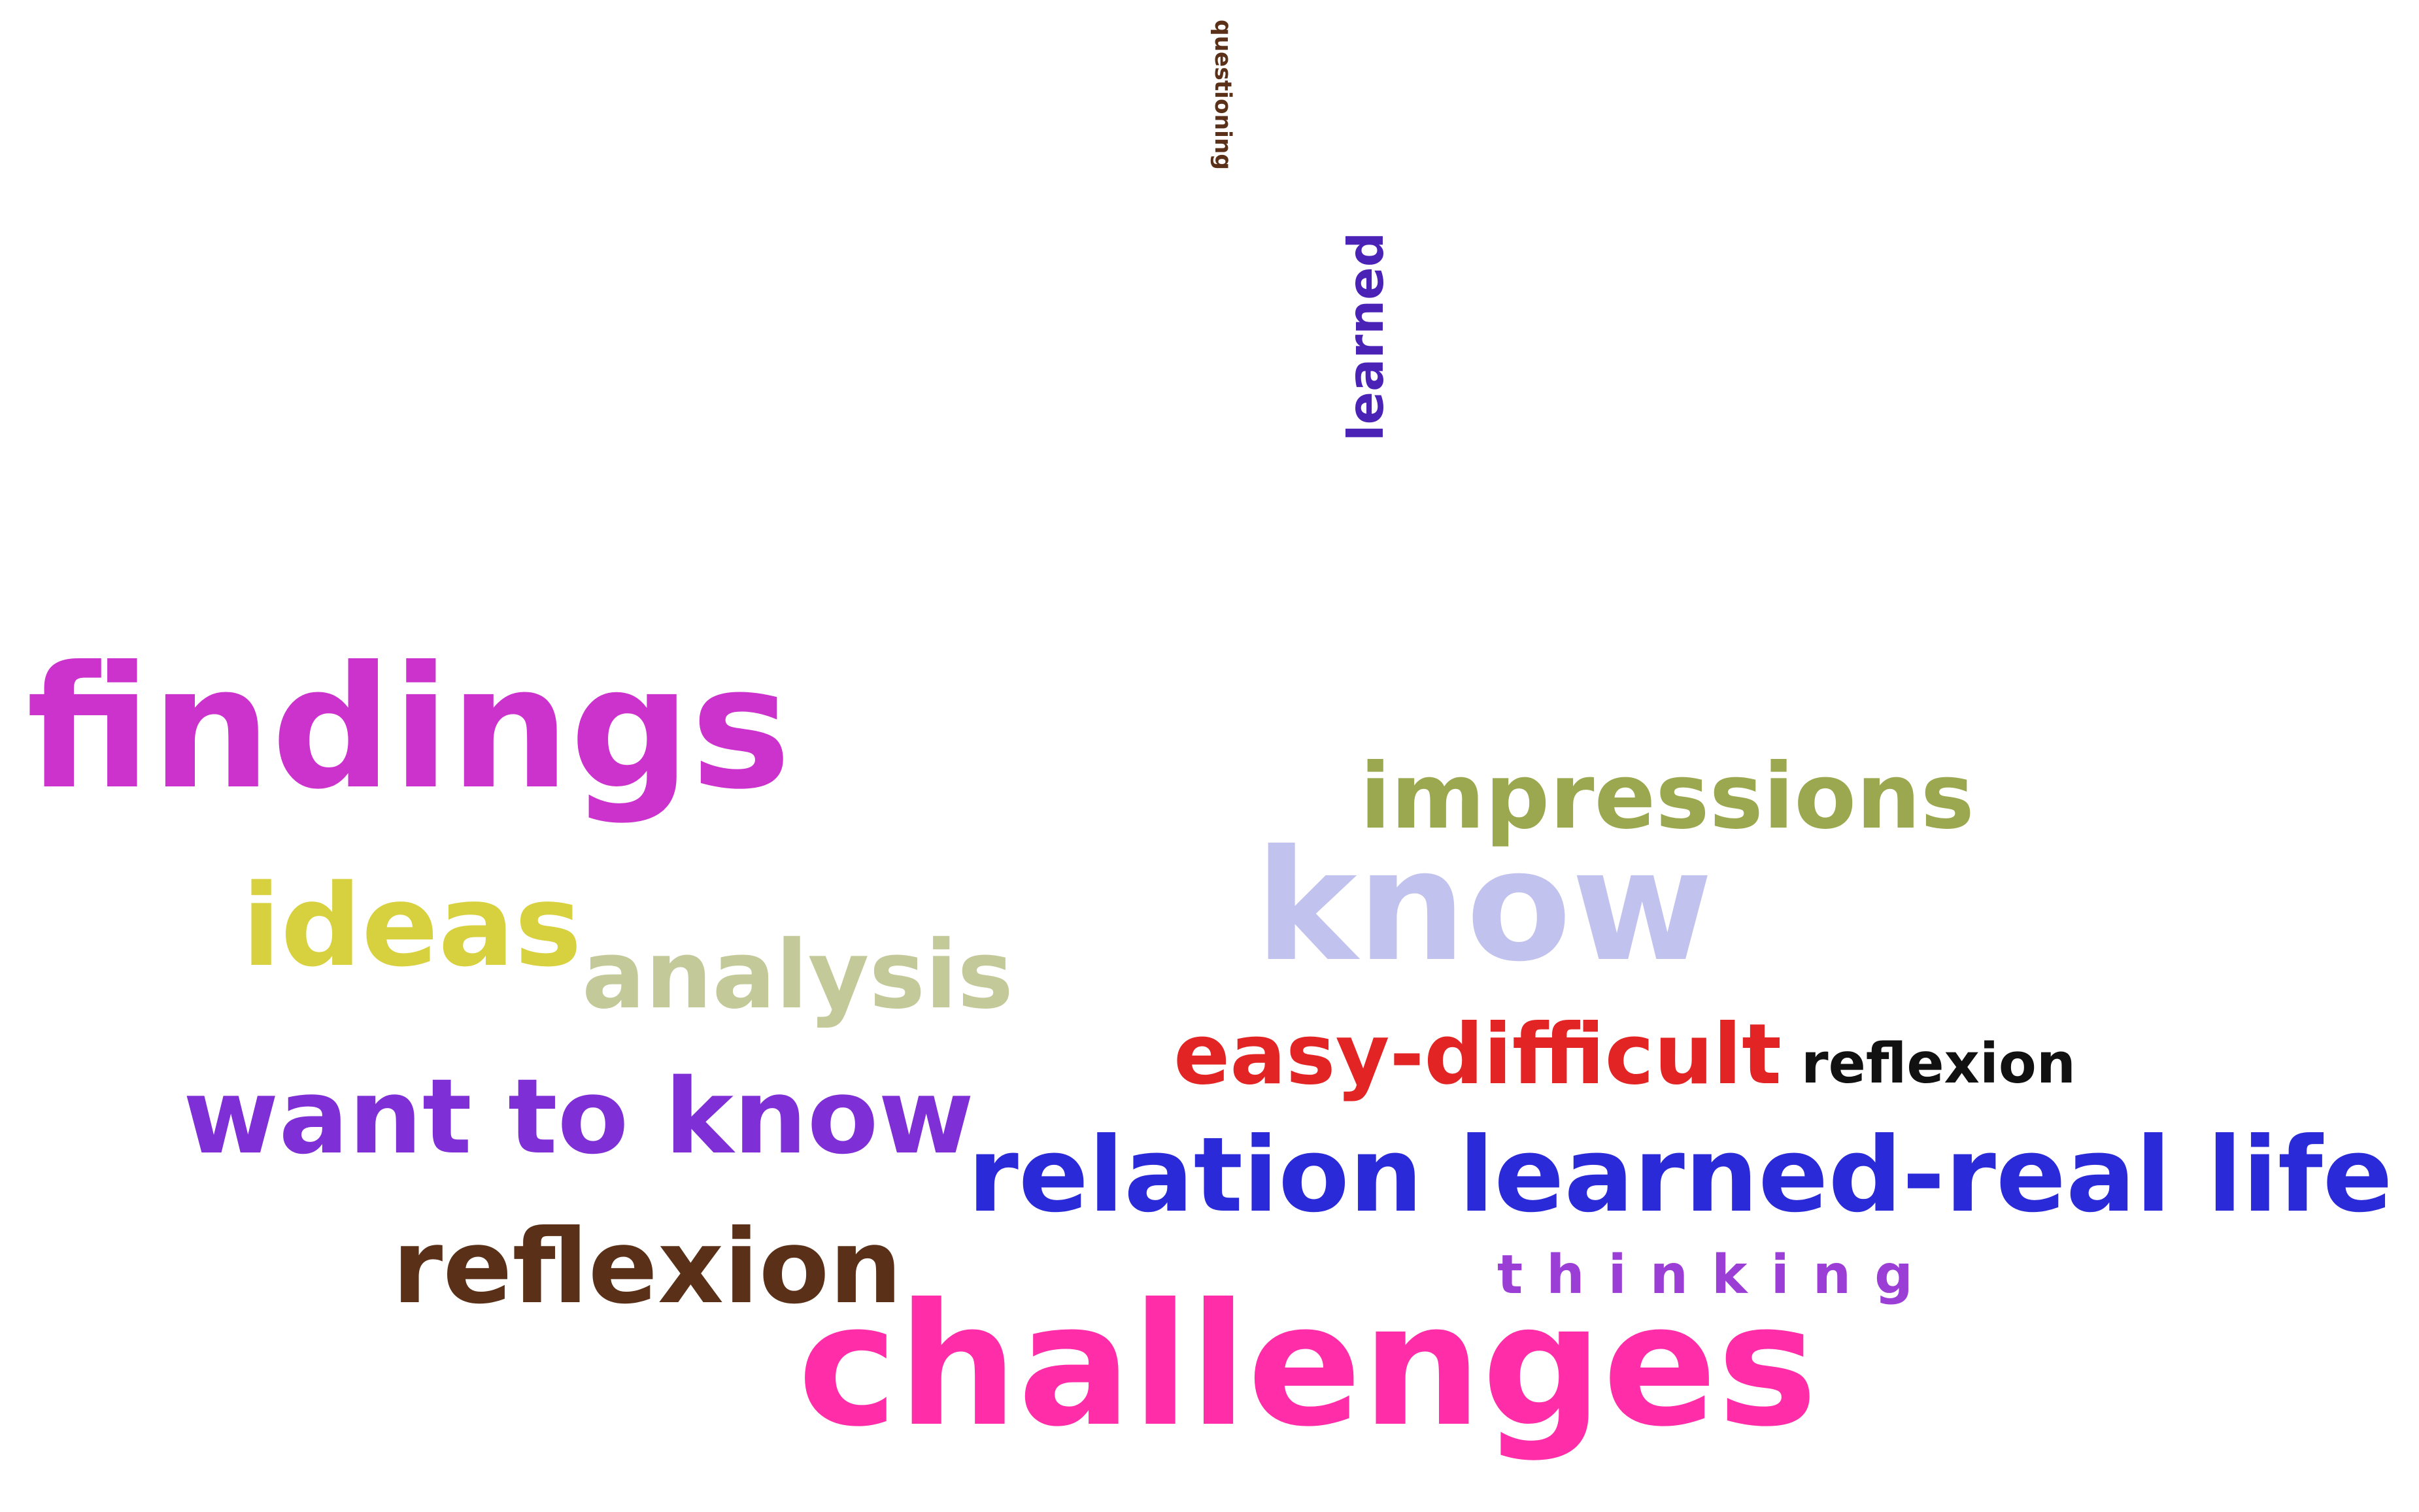 The width and height of the screenshot is (2419, 1512). I want to click on word-reflexion: reflexion, so click(647, 1266).